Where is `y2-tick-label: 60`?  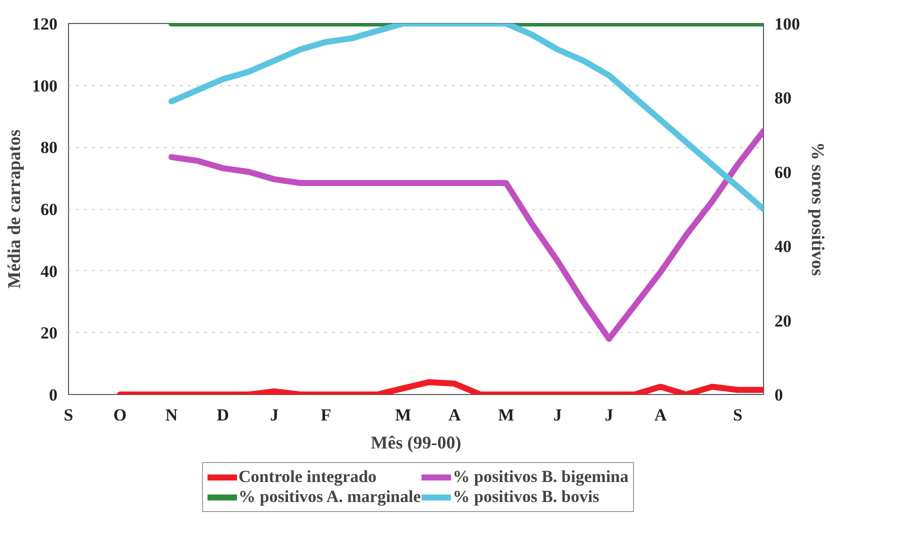
y2-tick-label: 60 is located at coordinates (783, 172).